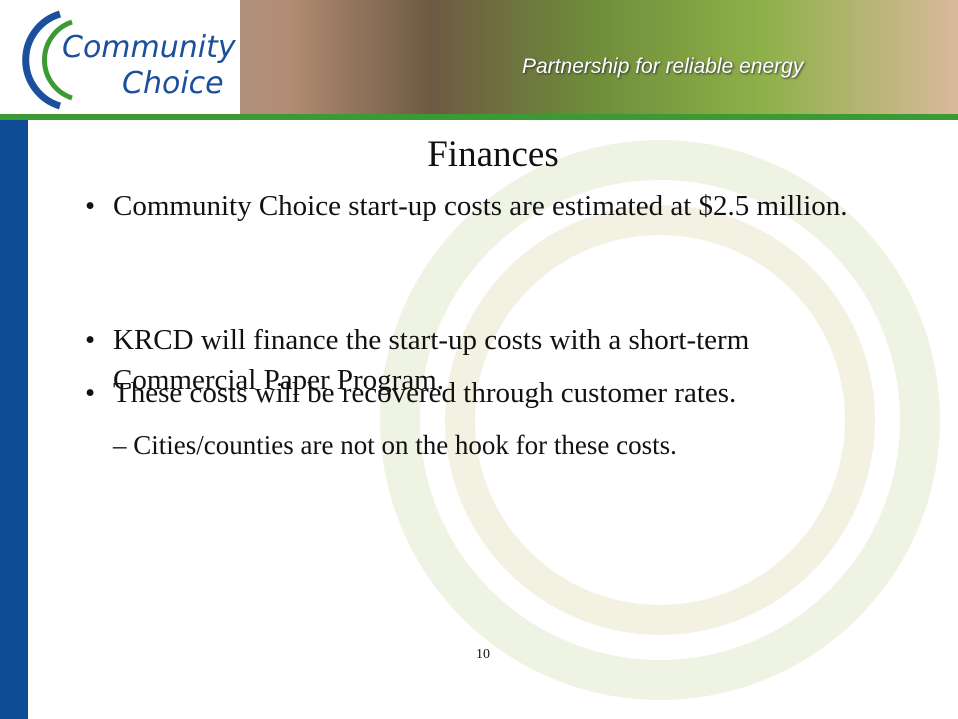  I want to click on page-number: 10, so click(483, 654).